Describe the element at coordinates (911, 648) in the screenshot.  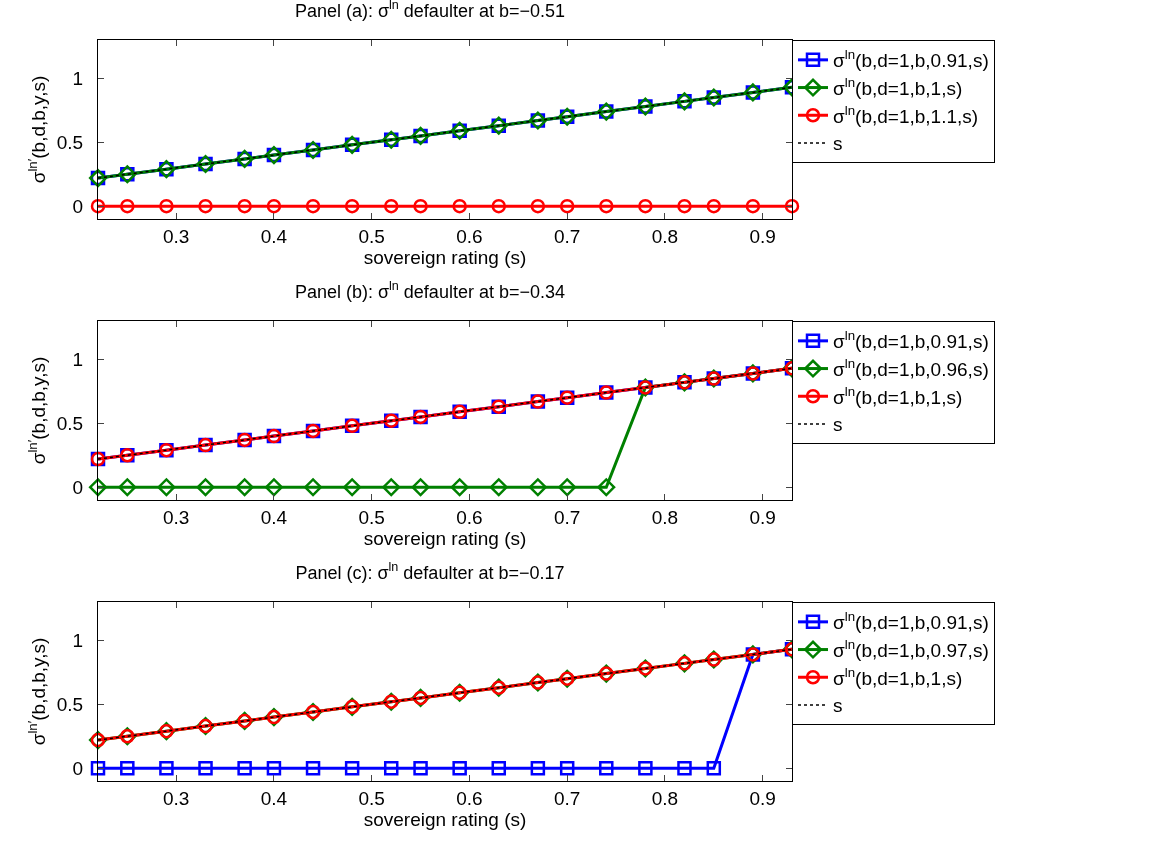
I see `legend-label: σ$^{ln}$(b,d=1,b,0.97,s)` at that location.